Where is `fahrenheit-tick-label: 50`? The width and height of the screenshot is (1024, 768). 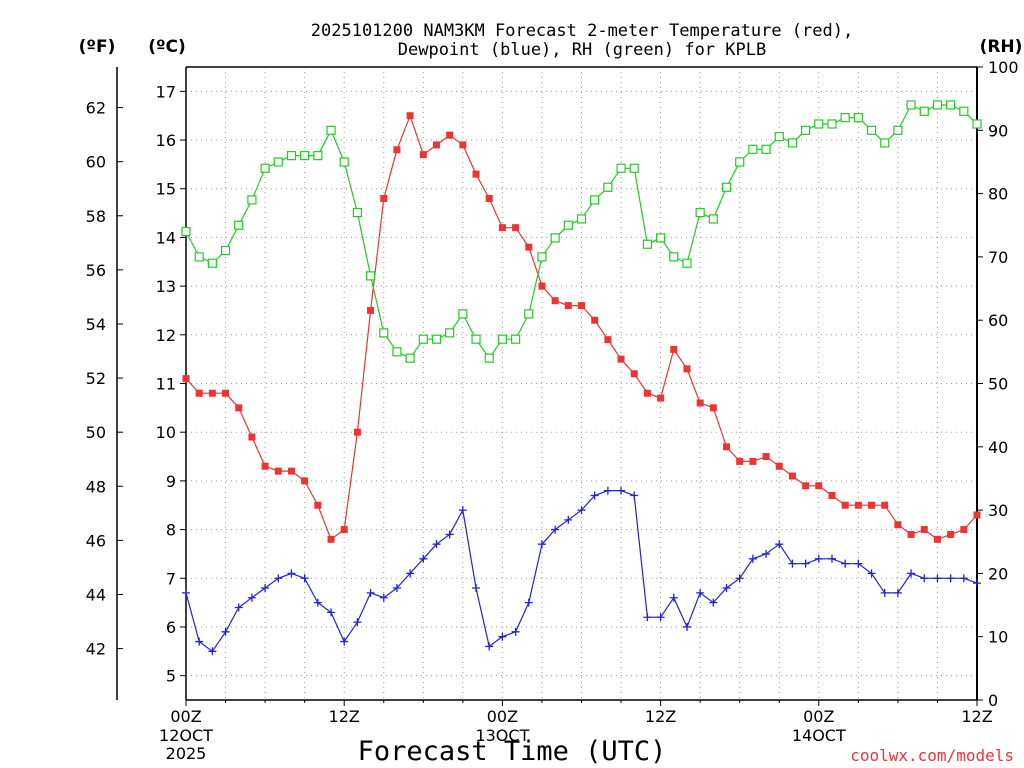
fahrenheit-tick-label: 50 is located at coordinates (96, 432).